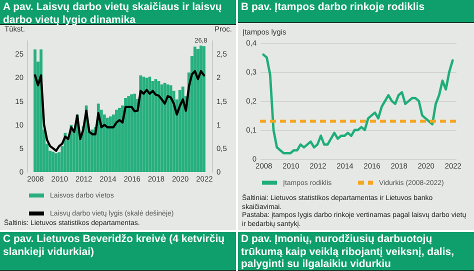 The width and height of the screenshot is (474, 271). Describe the element at coordinates (356, 11) in the screenshot. I see `chart-title: B pav. Įtampos darbo rinkoje rodiklis` at that location.